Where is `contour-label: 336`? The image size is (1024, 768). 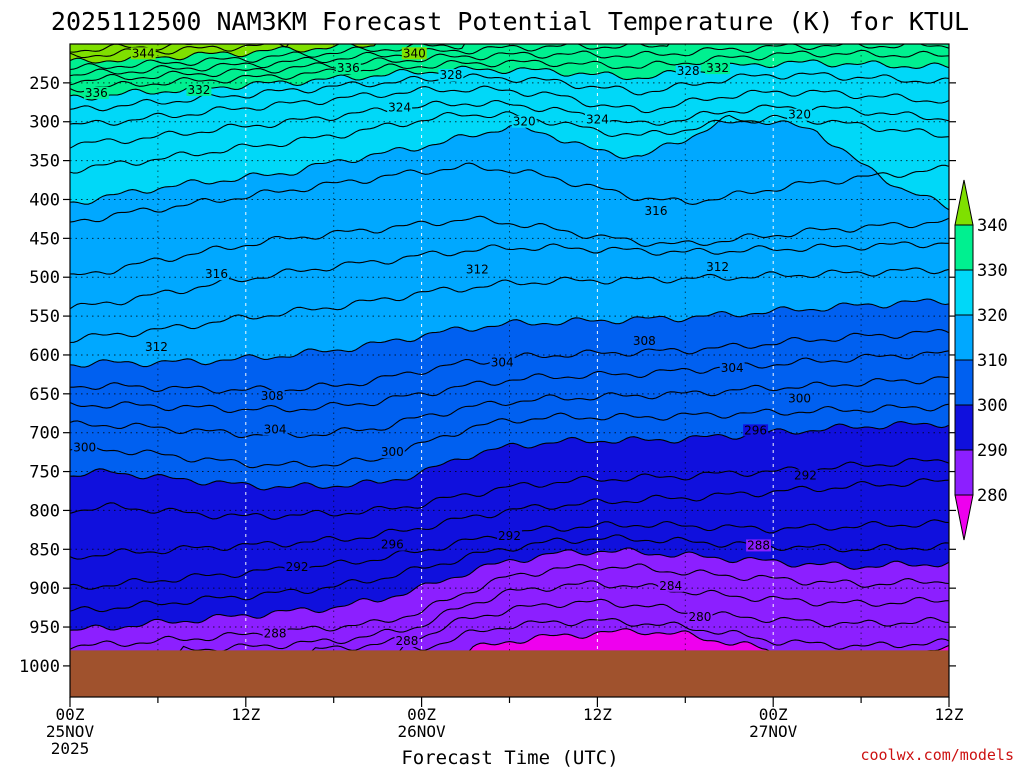 contour-label: 336 is located at coordinates (96, 93).